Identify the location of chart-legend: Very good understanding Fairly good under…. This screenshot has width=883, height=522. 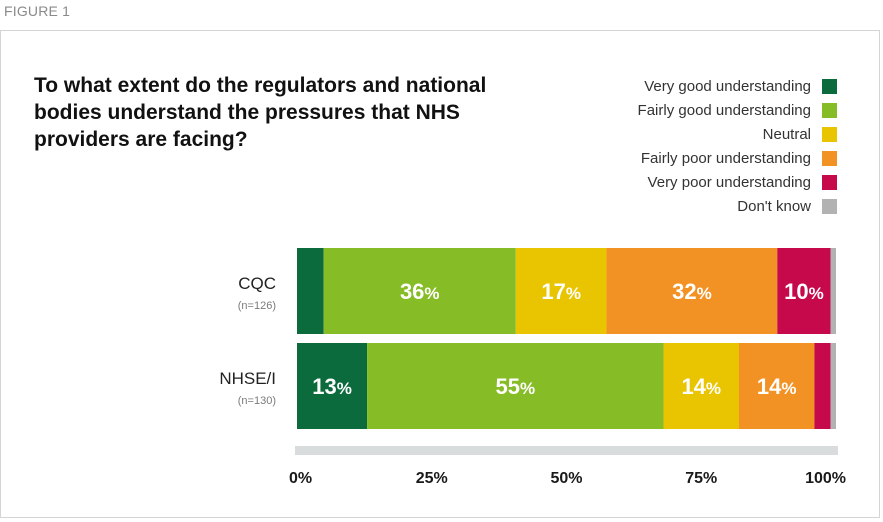
(737, 146).